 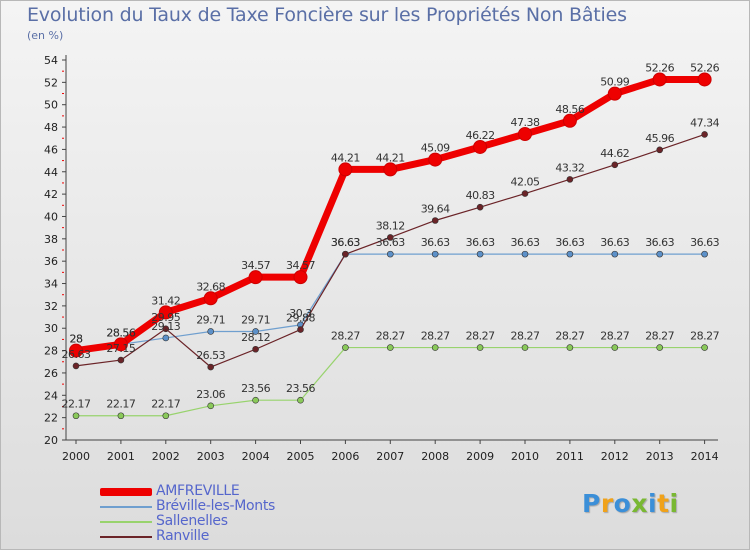 I want to click on data-label: 48.56, so click(x=569, y=109).